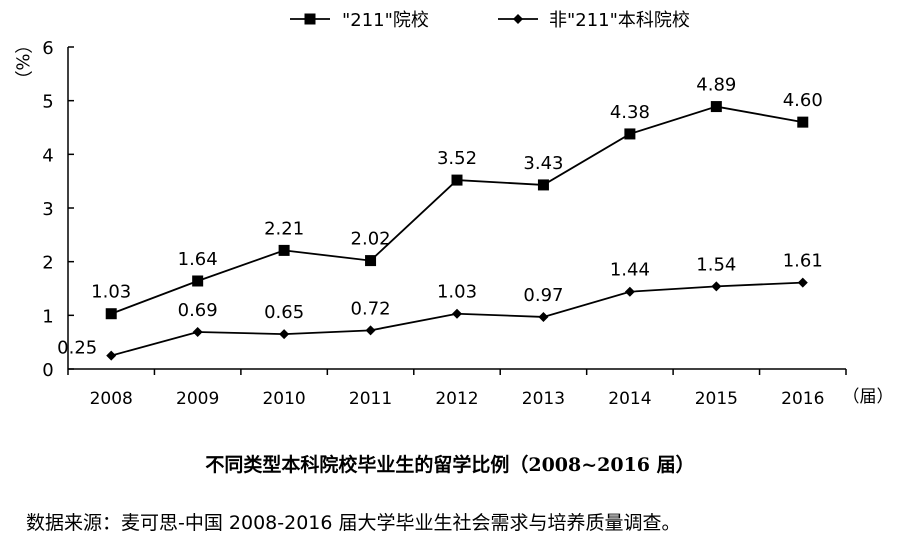 The image size is (900, 552). Describe the element at coordinates (284, 228) in the screenshot. I see `data-label: 2.21` at that location.